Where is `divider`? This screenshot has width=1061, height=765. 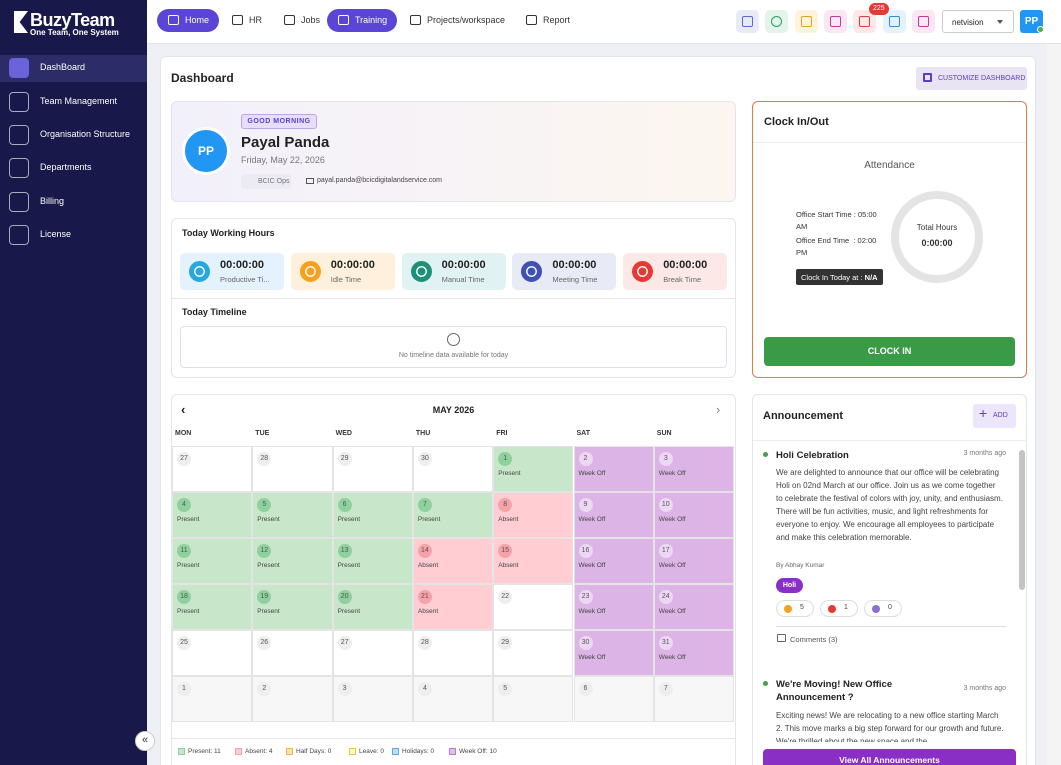 divider is located at coordinates (891, 626).